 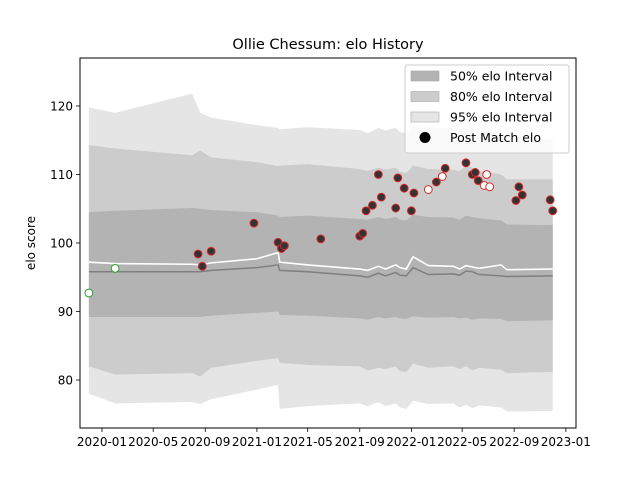 What do you see at coordinates (205, 442) in the screenshot?
I see `x-tick-label-2: 2020-09` at bounding box center [205, 442].